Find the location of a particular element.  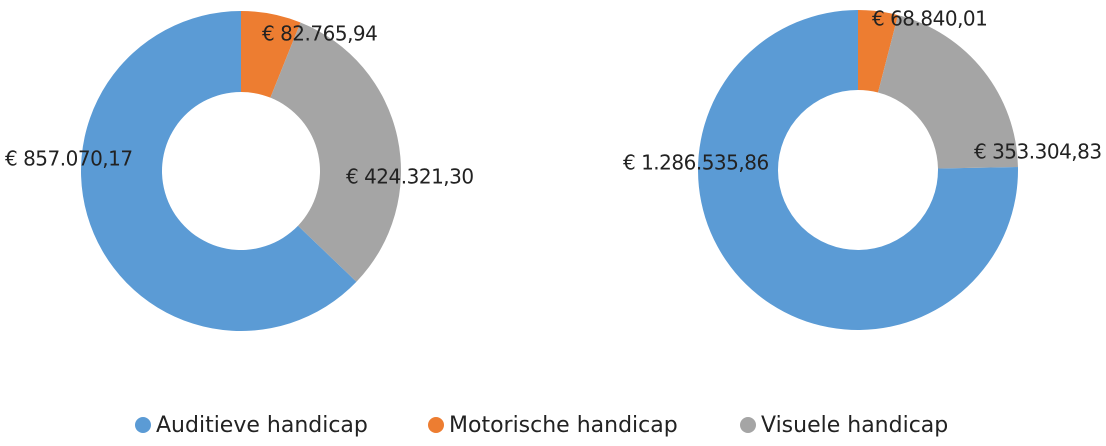

legend-label: Visuele handicap is located at coordinates (854, 425).